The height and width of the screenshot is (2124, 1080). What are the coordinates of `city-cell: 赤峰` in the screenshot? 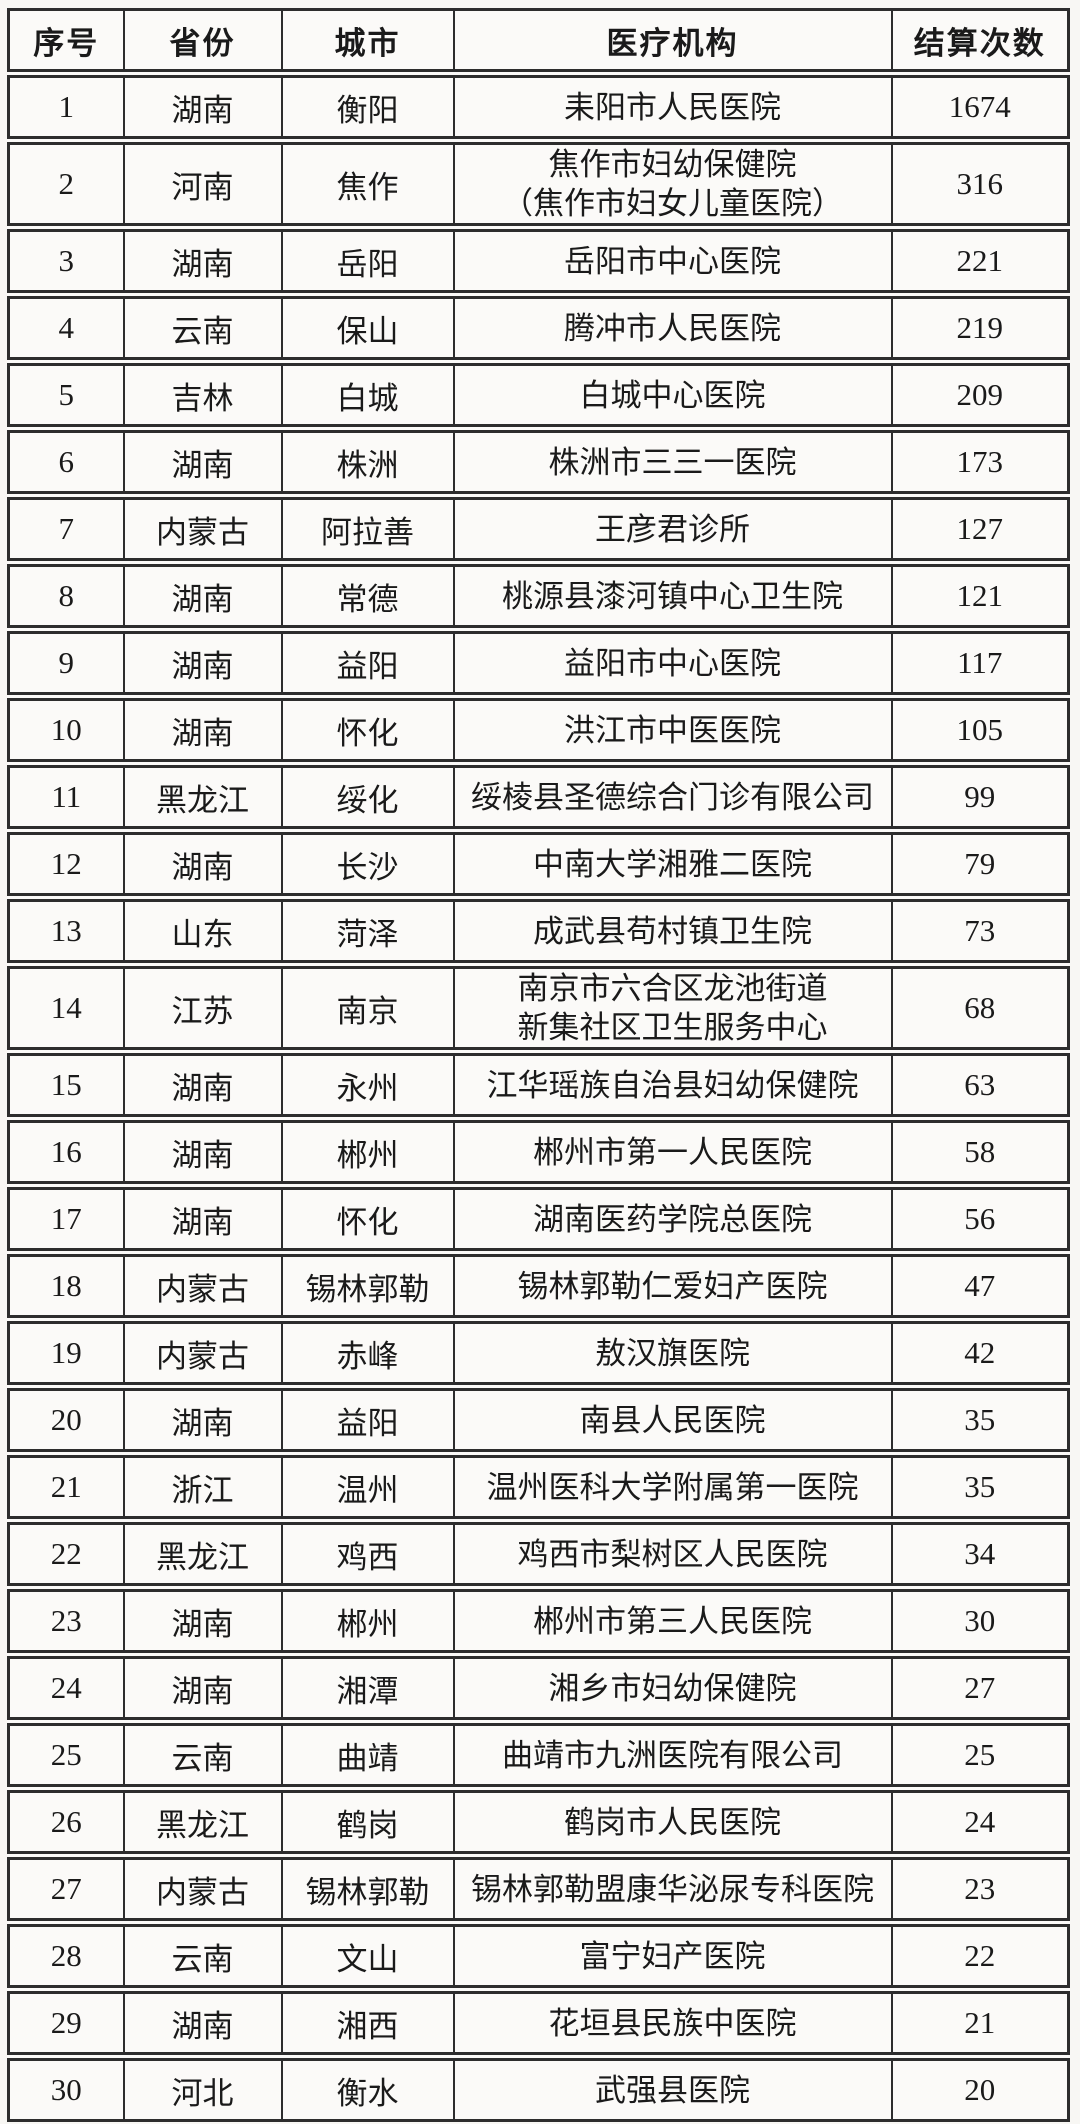 It's located at (367, 1355).